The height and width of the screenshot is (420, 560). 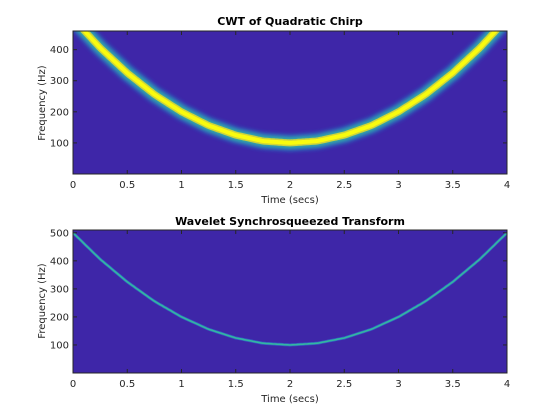 What do you see at coordinates (453, 185) in the screenshot?
I see `cwt-x-tick-label: 3.5` at bounding box center [453, 185].